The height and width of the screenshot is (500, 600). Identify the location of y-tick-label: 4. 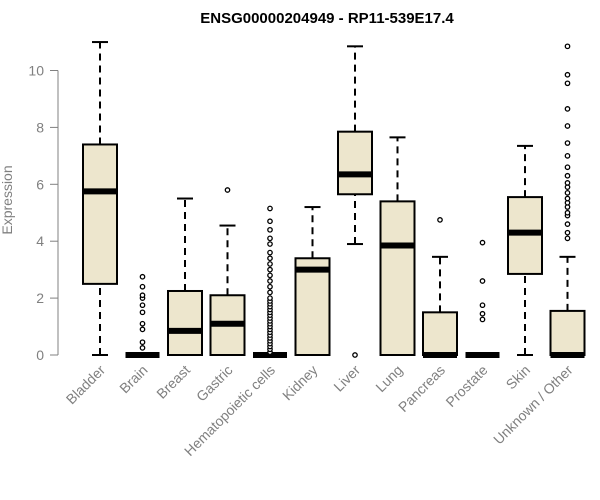
(40, 241).